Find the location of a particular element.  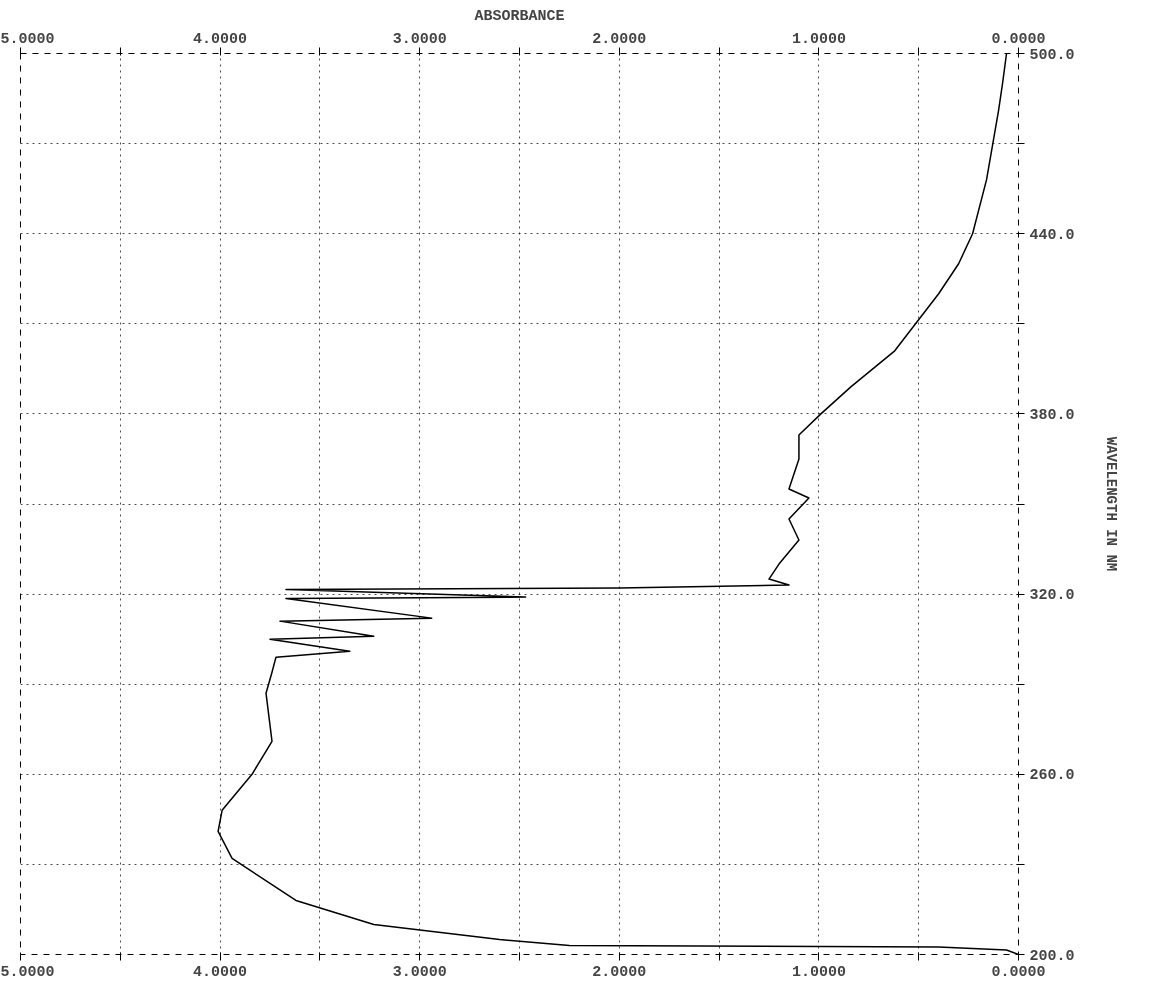

y-axis-title: WAVELENGTH IN NM is located at coordinates (1110, 504).